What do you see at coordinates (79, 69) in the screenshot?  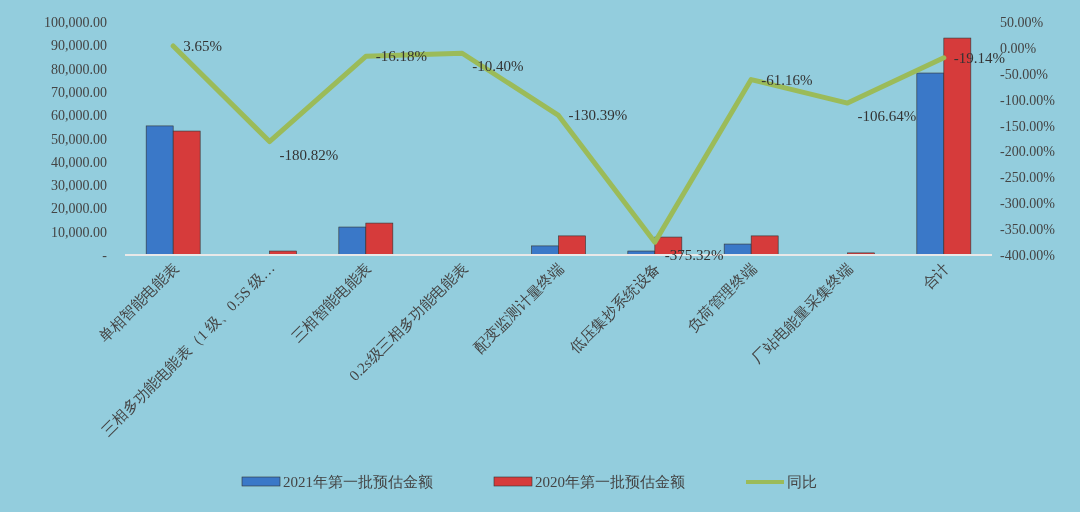 I see `y-tick-label: 80,000.00` at bounding box center [79, 69].